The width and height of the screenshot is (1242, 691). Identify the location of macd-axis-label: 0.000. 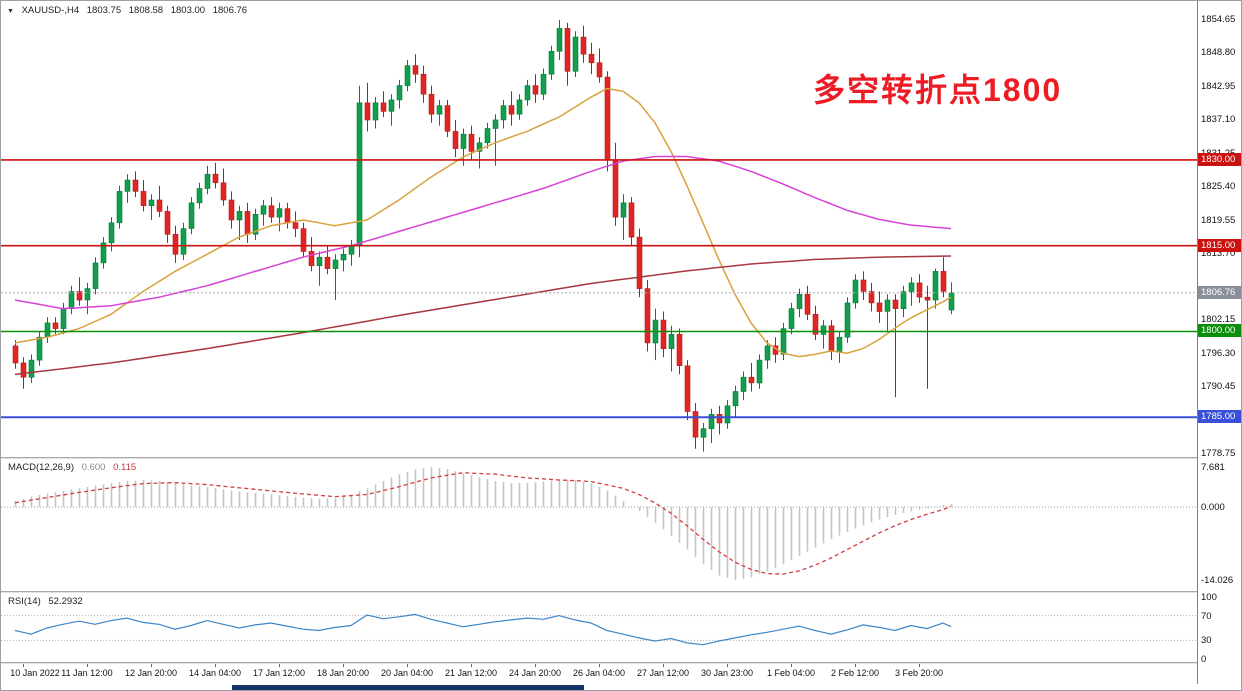
(1213, 507).